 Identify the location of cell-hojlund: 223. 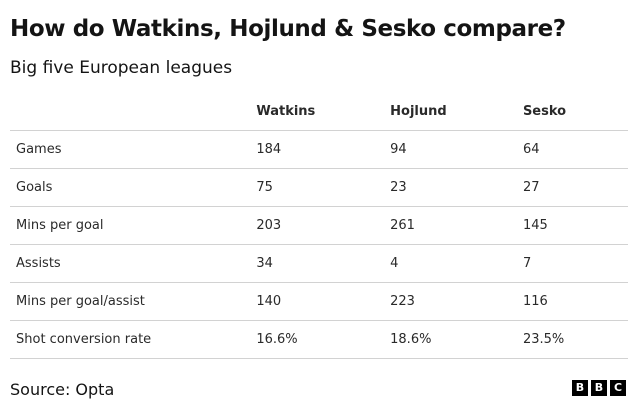
(456, 301).